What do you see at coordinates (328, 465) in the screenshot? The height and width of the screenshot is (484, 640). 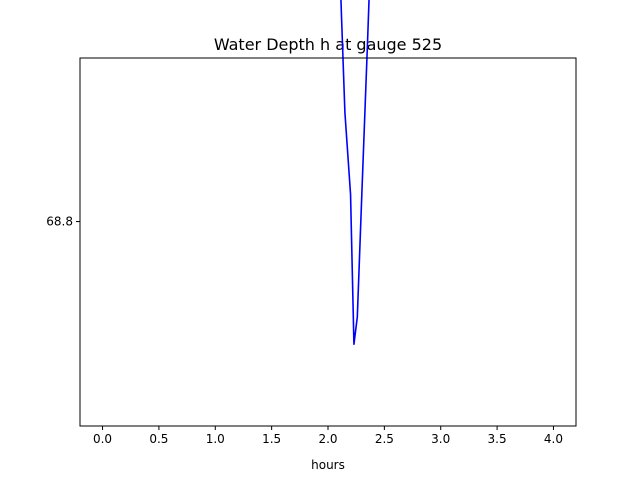 I see `x-axis-label: hours` at bounding box center [328, 465].